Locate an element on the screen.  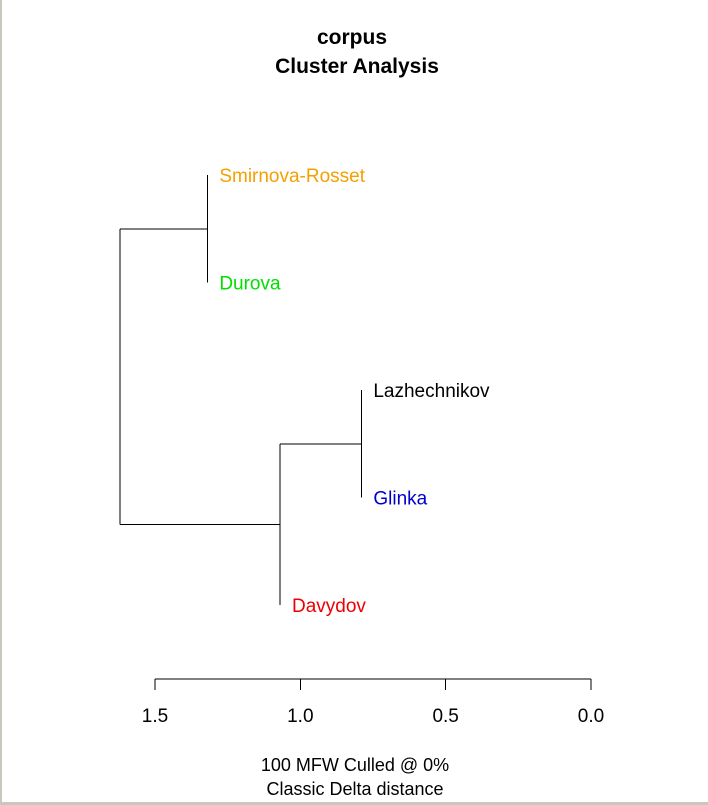
chart-subtitle: Cluster Analysis is located at coordinates (357, 66).